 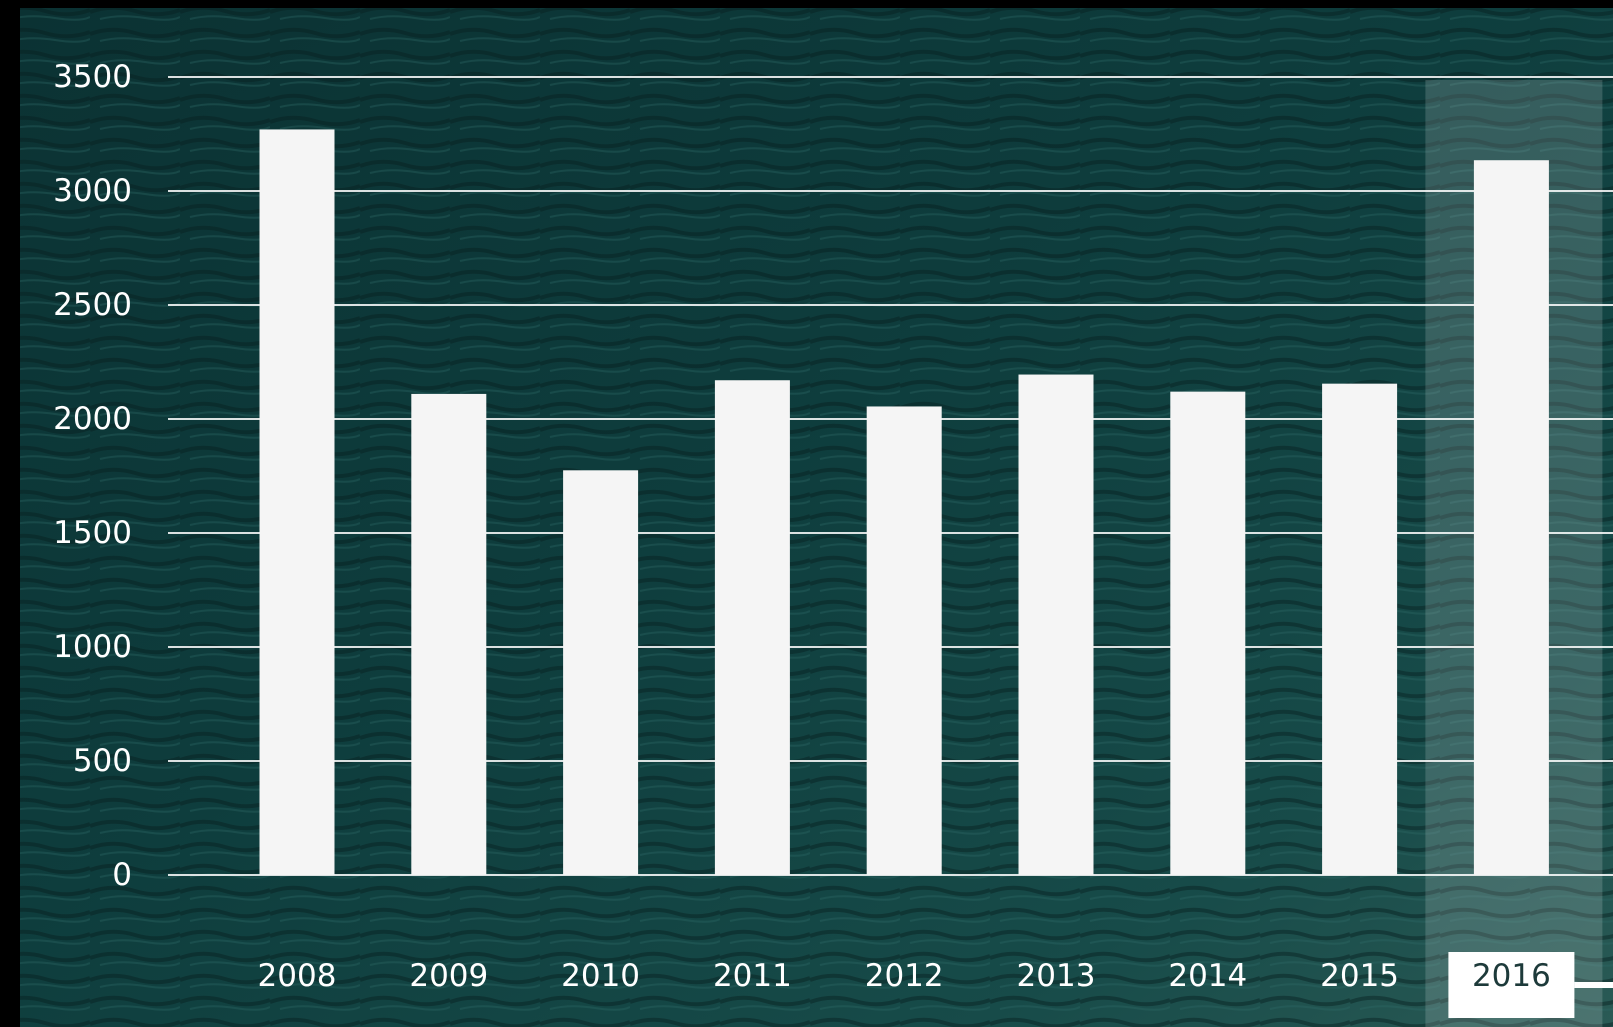 I want to click on y-tick-label-2500: 2500, so click(x=92, y=305).